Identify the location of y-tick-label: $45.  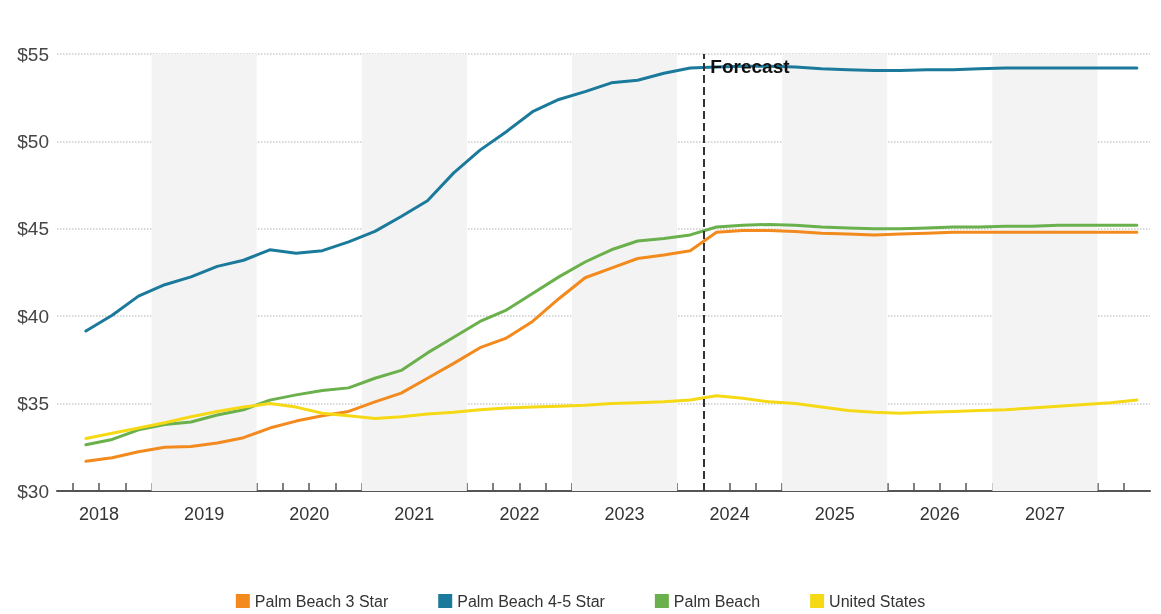
(33, 229).